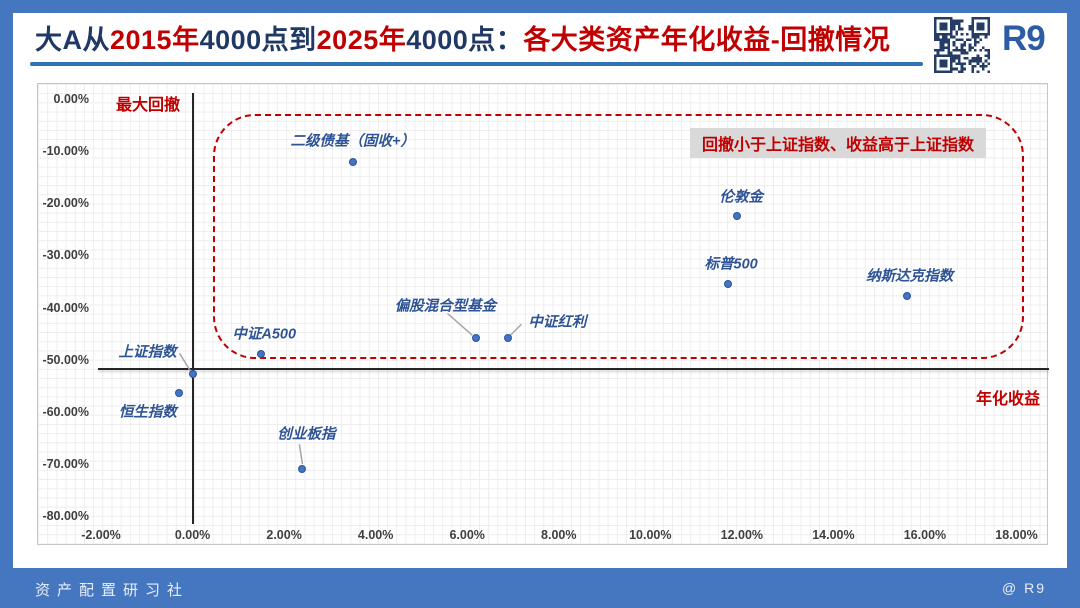  Describe the element at coordinates (1024, 38) in the screenshot. I see `logo-text: R9` at that location.